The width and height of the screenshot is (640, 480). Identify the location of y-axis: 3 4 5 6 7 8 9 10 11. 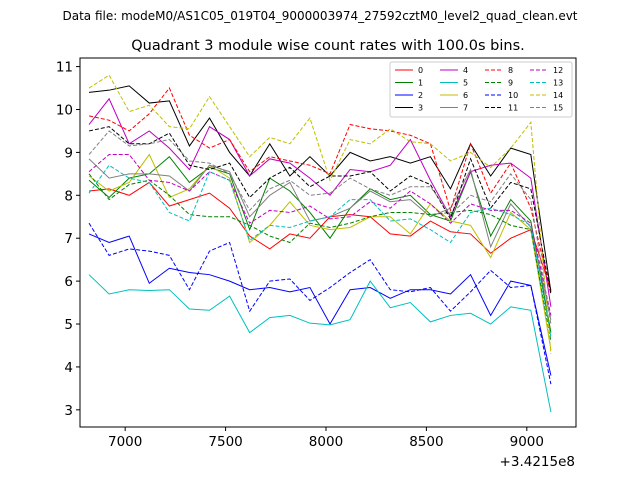
(68, 239).